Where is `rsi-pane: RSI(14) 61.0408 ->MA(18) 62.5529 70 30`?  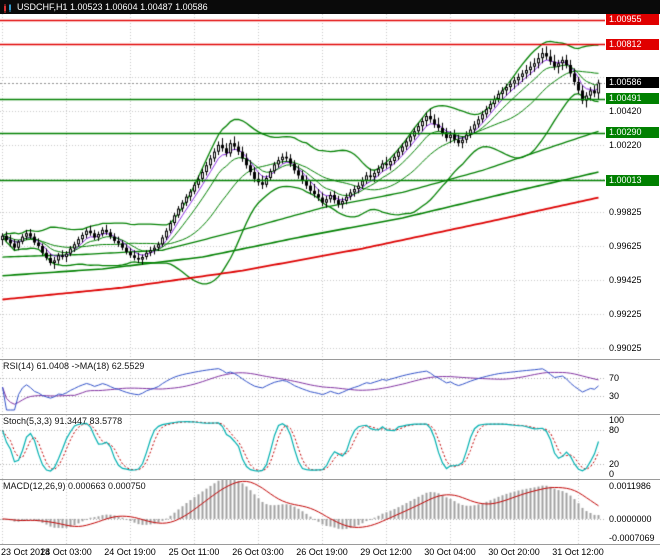
rsi-pane: RSI(14) 61.0408 ->MA(18) 62.5529 70 30 is located at coordinates (330, 387).